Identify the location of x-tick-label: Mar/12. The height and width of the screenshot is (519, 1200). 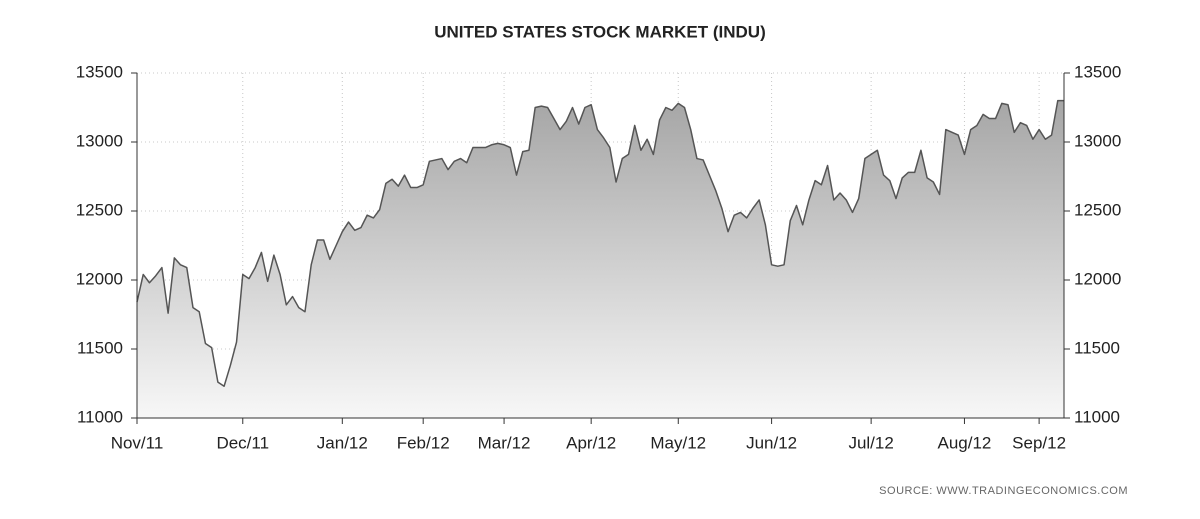
(504, 442).